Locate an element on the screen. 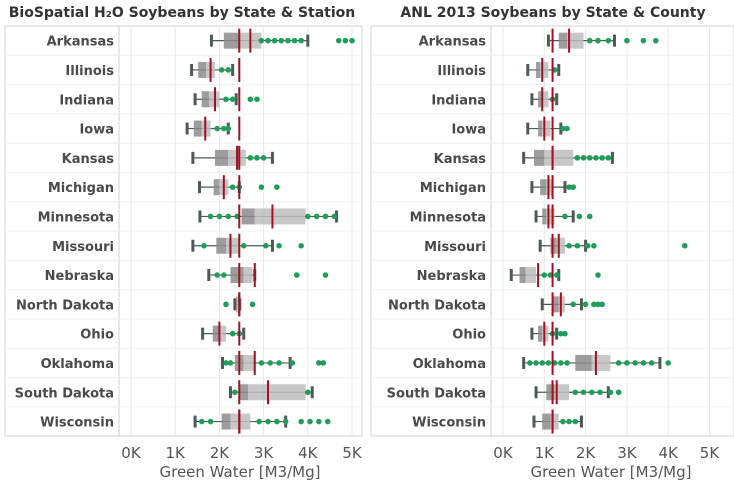  row-label: Nebraska is located at coordinates (79, 276).